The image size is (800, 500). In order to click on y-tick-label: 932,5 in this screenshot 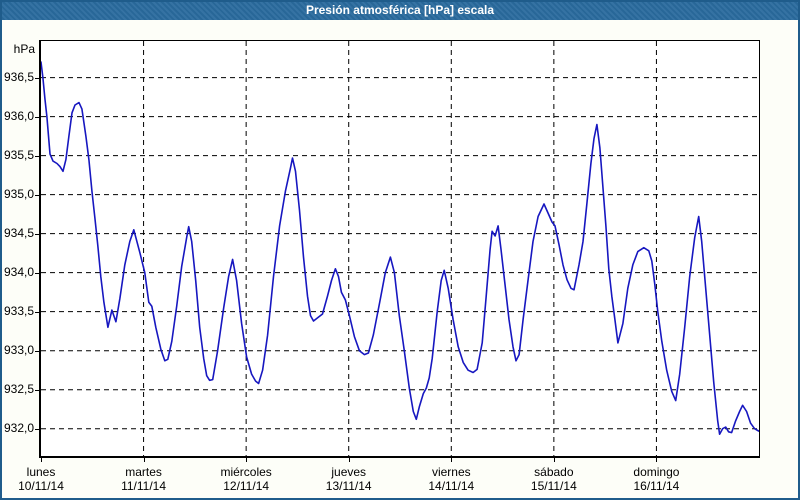, I will do `click(18, 388)`.